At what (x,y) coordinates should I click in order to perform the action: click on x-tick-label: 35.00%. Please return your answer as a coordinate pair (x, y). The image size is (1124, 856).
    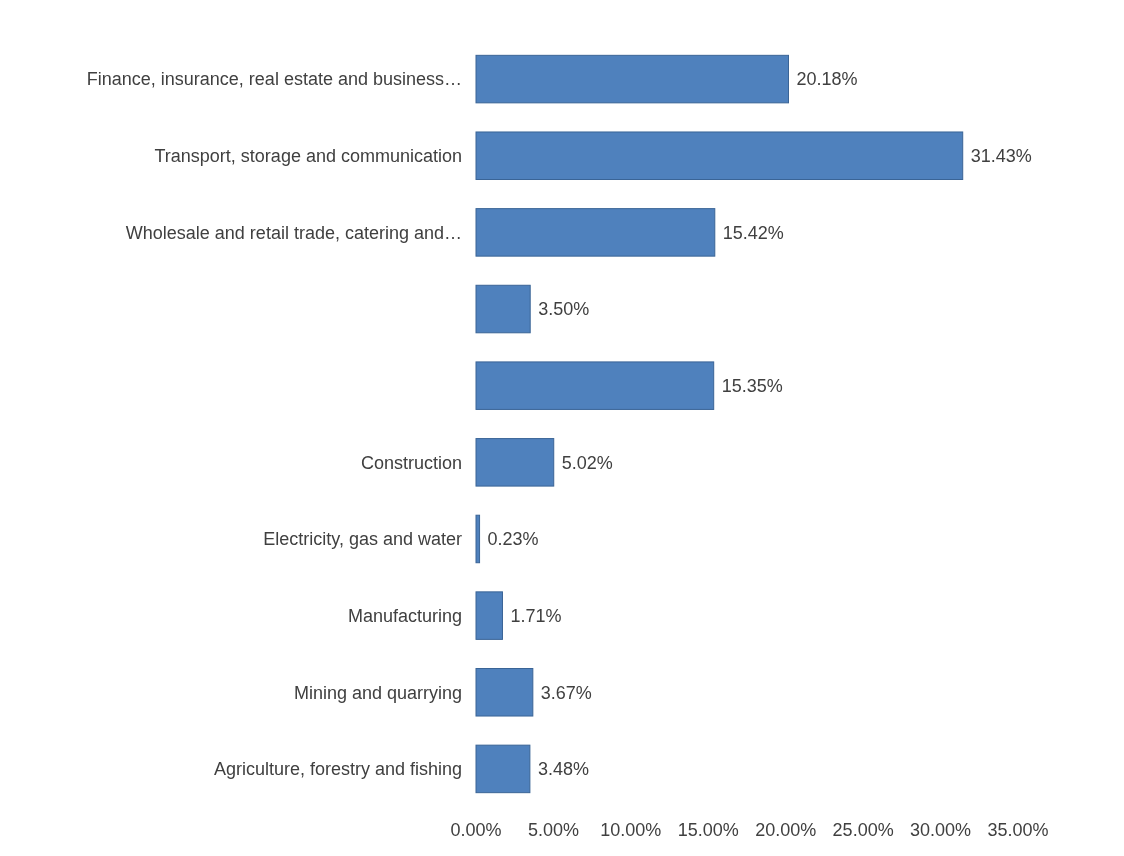
    Looking at the image, I should click on (1018, 830).